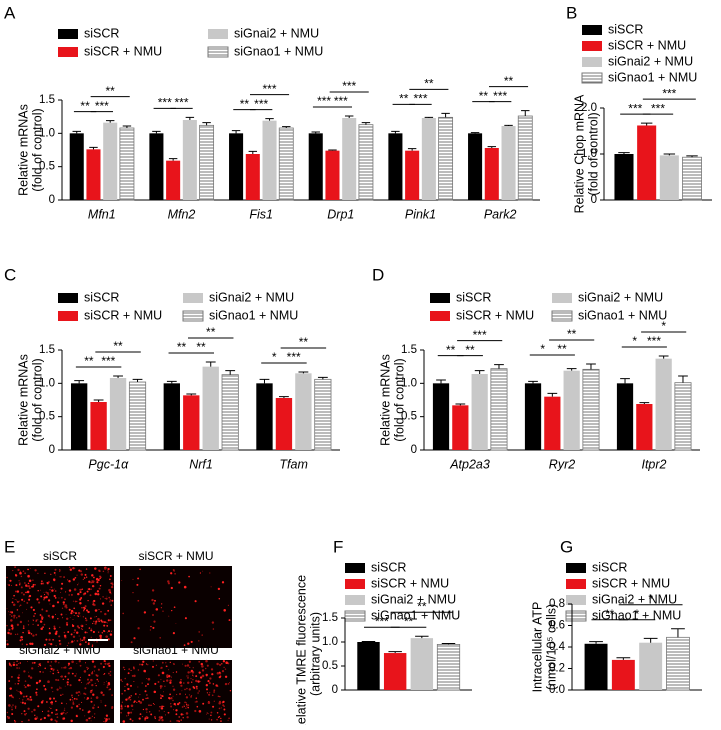 Image resolution: width=721 pixels, height=730 pixels. What do you see at coordinates (355, 568) in the screenshot?
I see `legend-swatch` at bounding box center [355, 568].